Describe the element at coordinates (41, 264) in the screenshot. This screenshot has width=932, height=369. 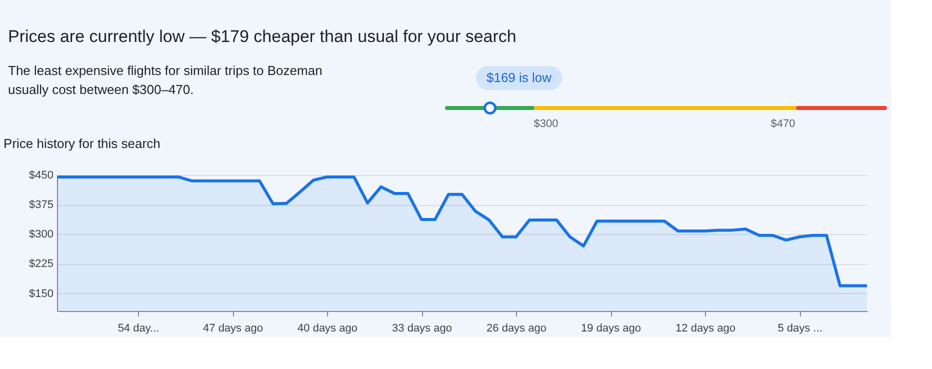
I see `y-tick-label: $225` at that location.